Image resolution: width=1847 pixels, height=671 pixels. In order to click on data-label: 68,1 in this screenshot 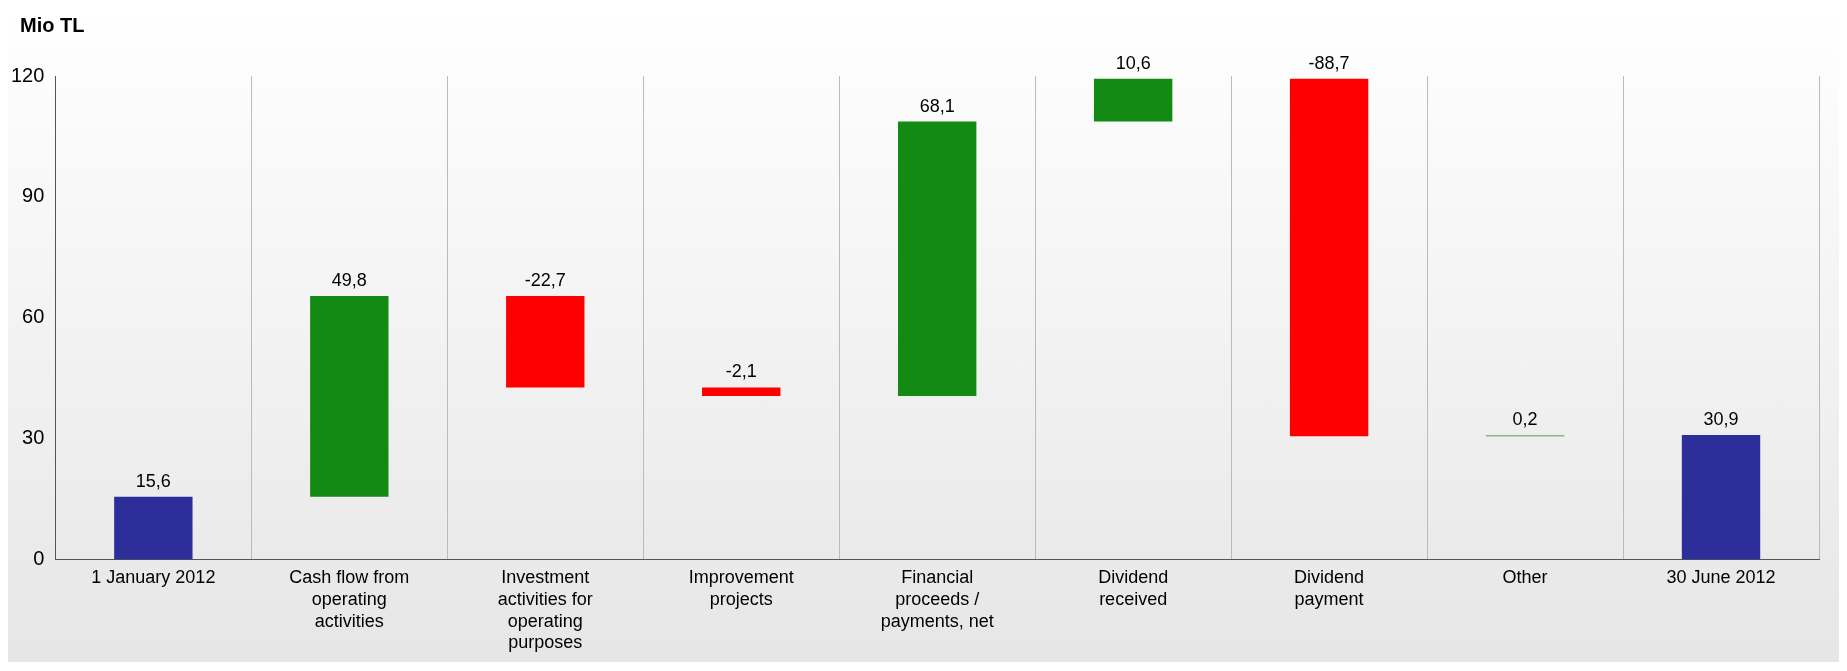, I will do `click(937, 105)`.